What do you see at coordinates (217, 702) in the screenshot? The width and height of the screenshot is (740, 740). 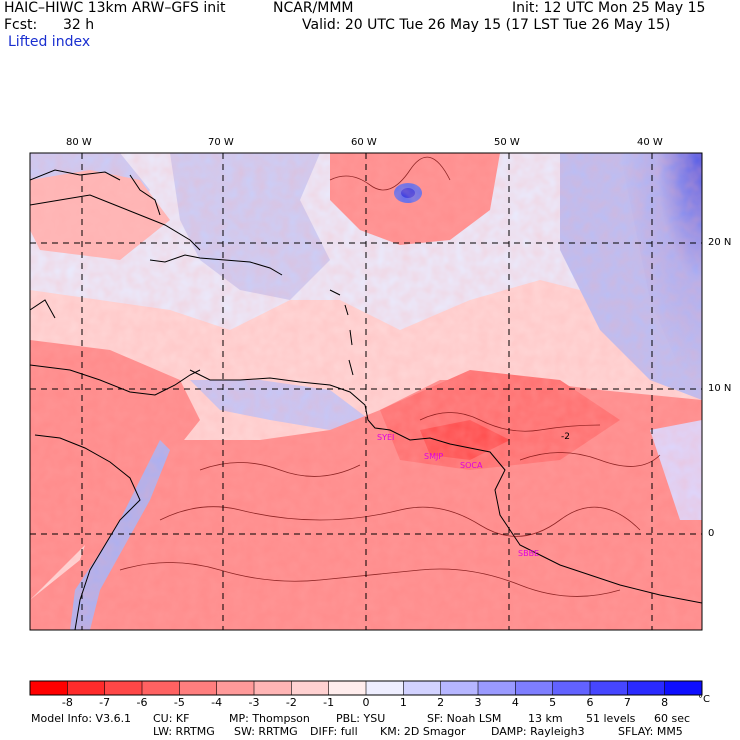 I see `colorbar-tick-label: -4` at bounding box center [217, 702].